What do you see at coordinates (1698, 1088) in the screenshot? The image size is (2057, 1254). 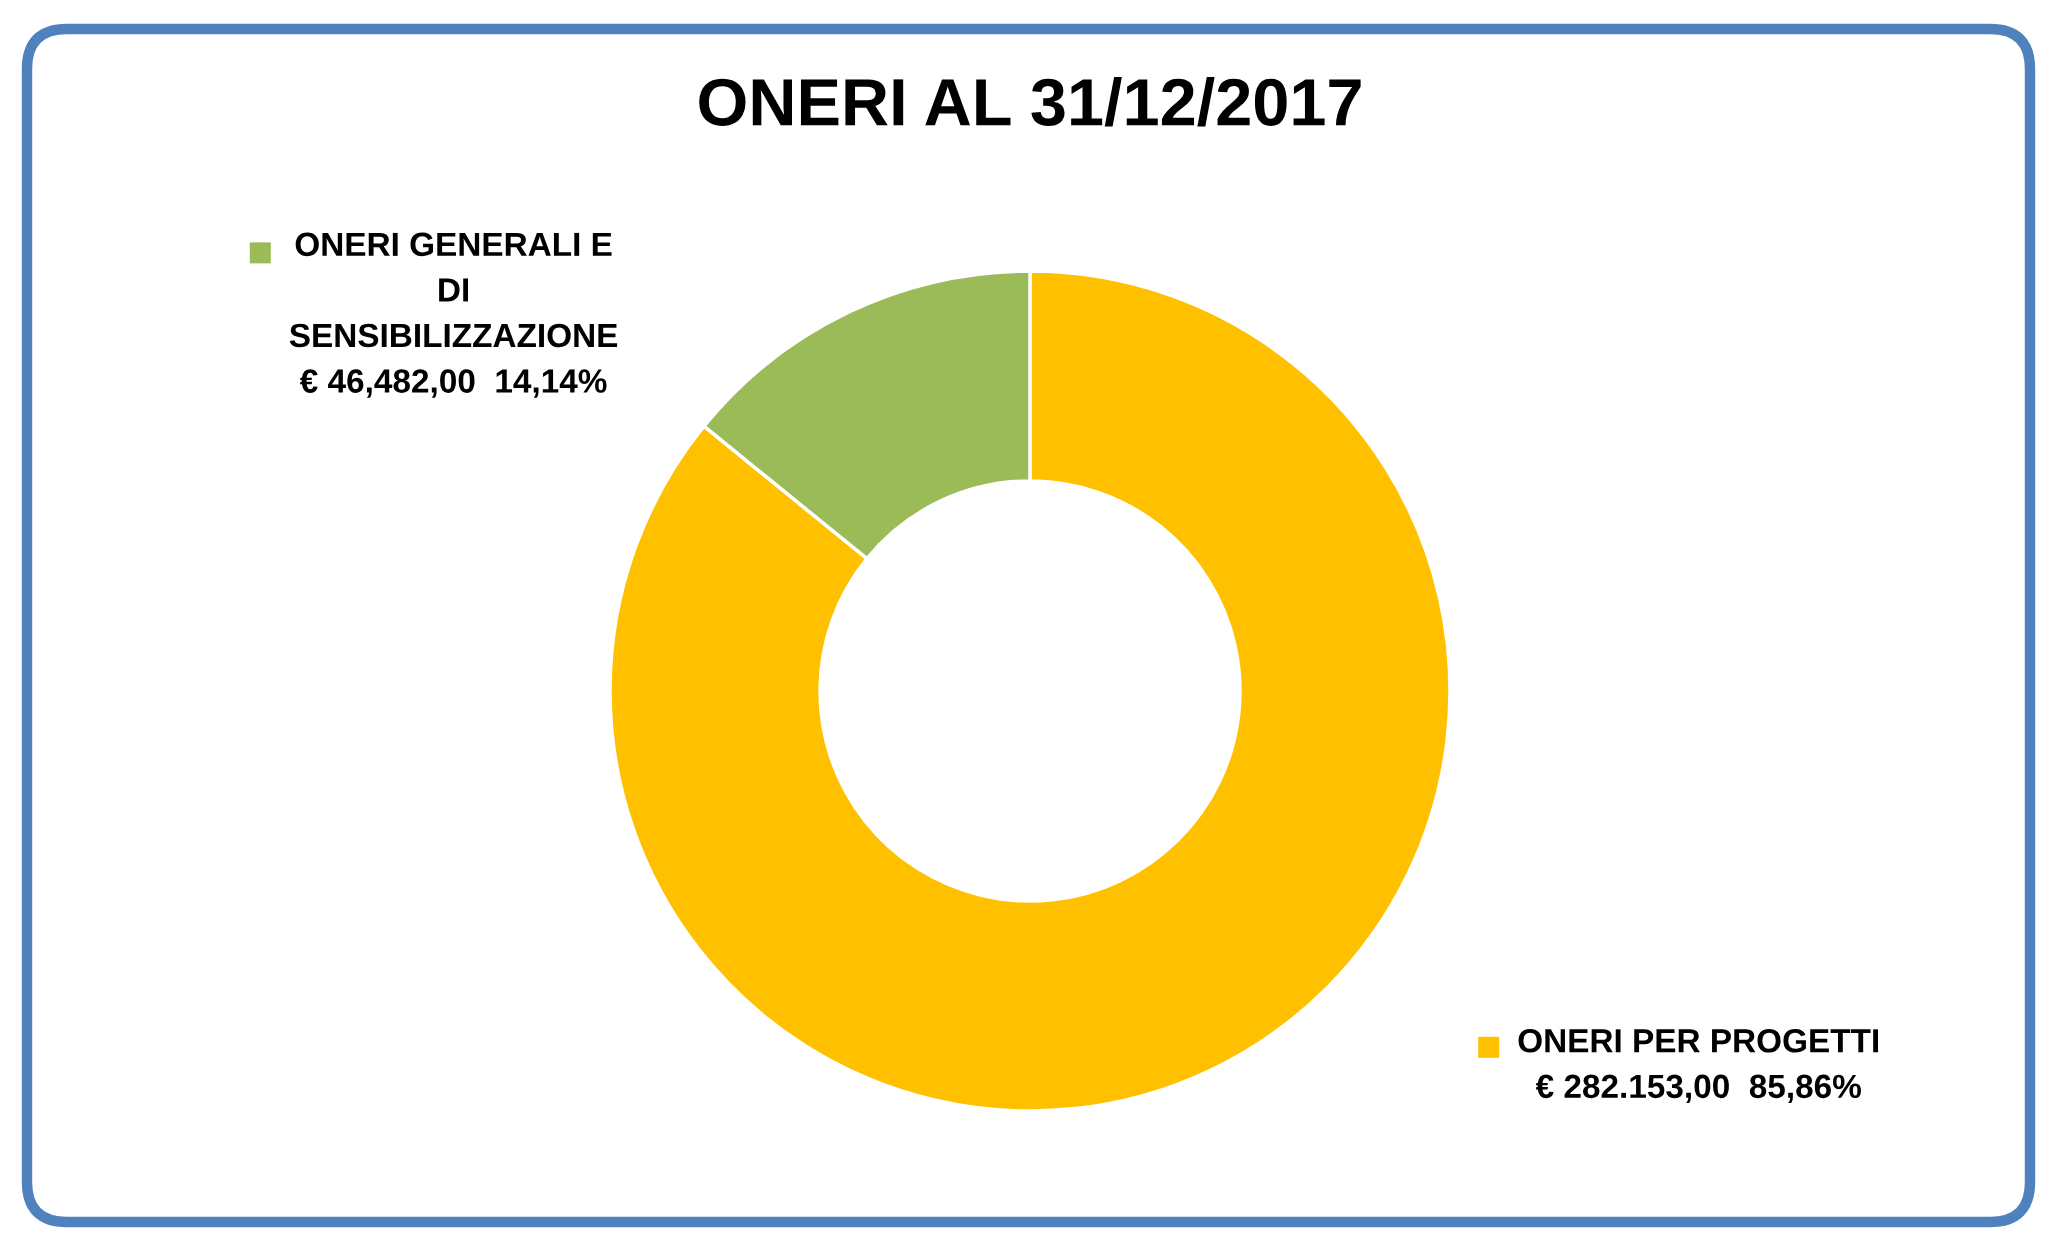 I see `data-label: € 282.153,00 85,86%` at bounding box center [1698, 1088].